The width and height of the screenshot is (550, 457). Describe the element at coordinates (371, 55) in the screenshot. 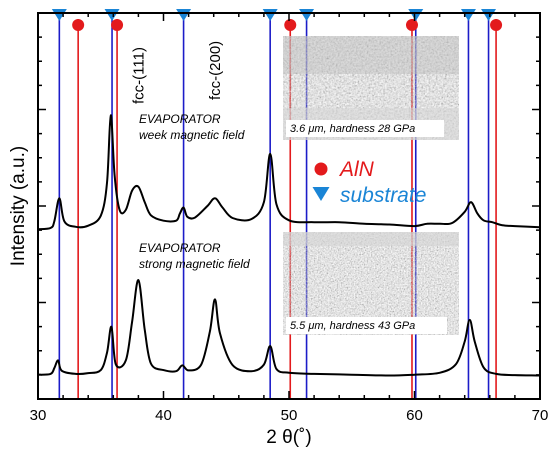

I see `inset-top-coating` at that location.